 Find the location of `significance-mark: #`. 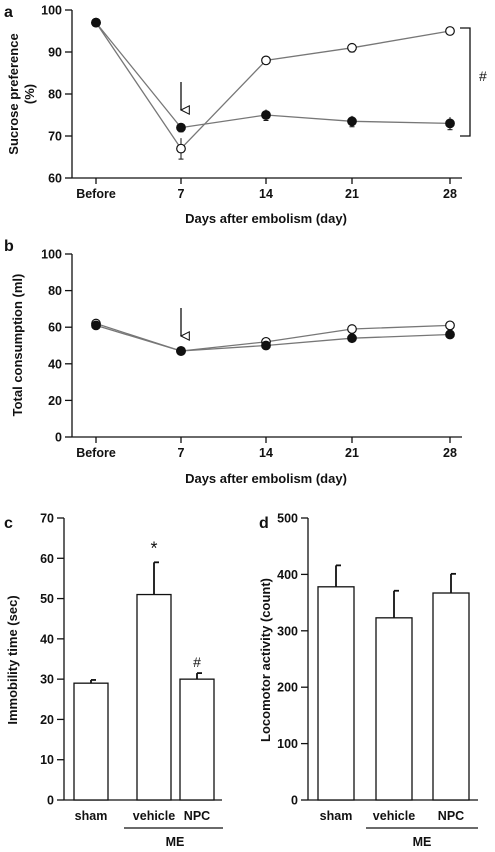

significance-mark: # is located at coordinates (197, 662).